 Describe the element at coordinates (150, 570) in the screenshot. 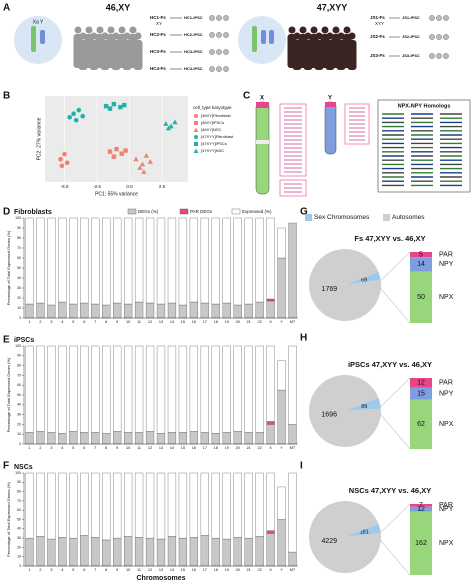

I see `x-tick-label: 12` at that location.